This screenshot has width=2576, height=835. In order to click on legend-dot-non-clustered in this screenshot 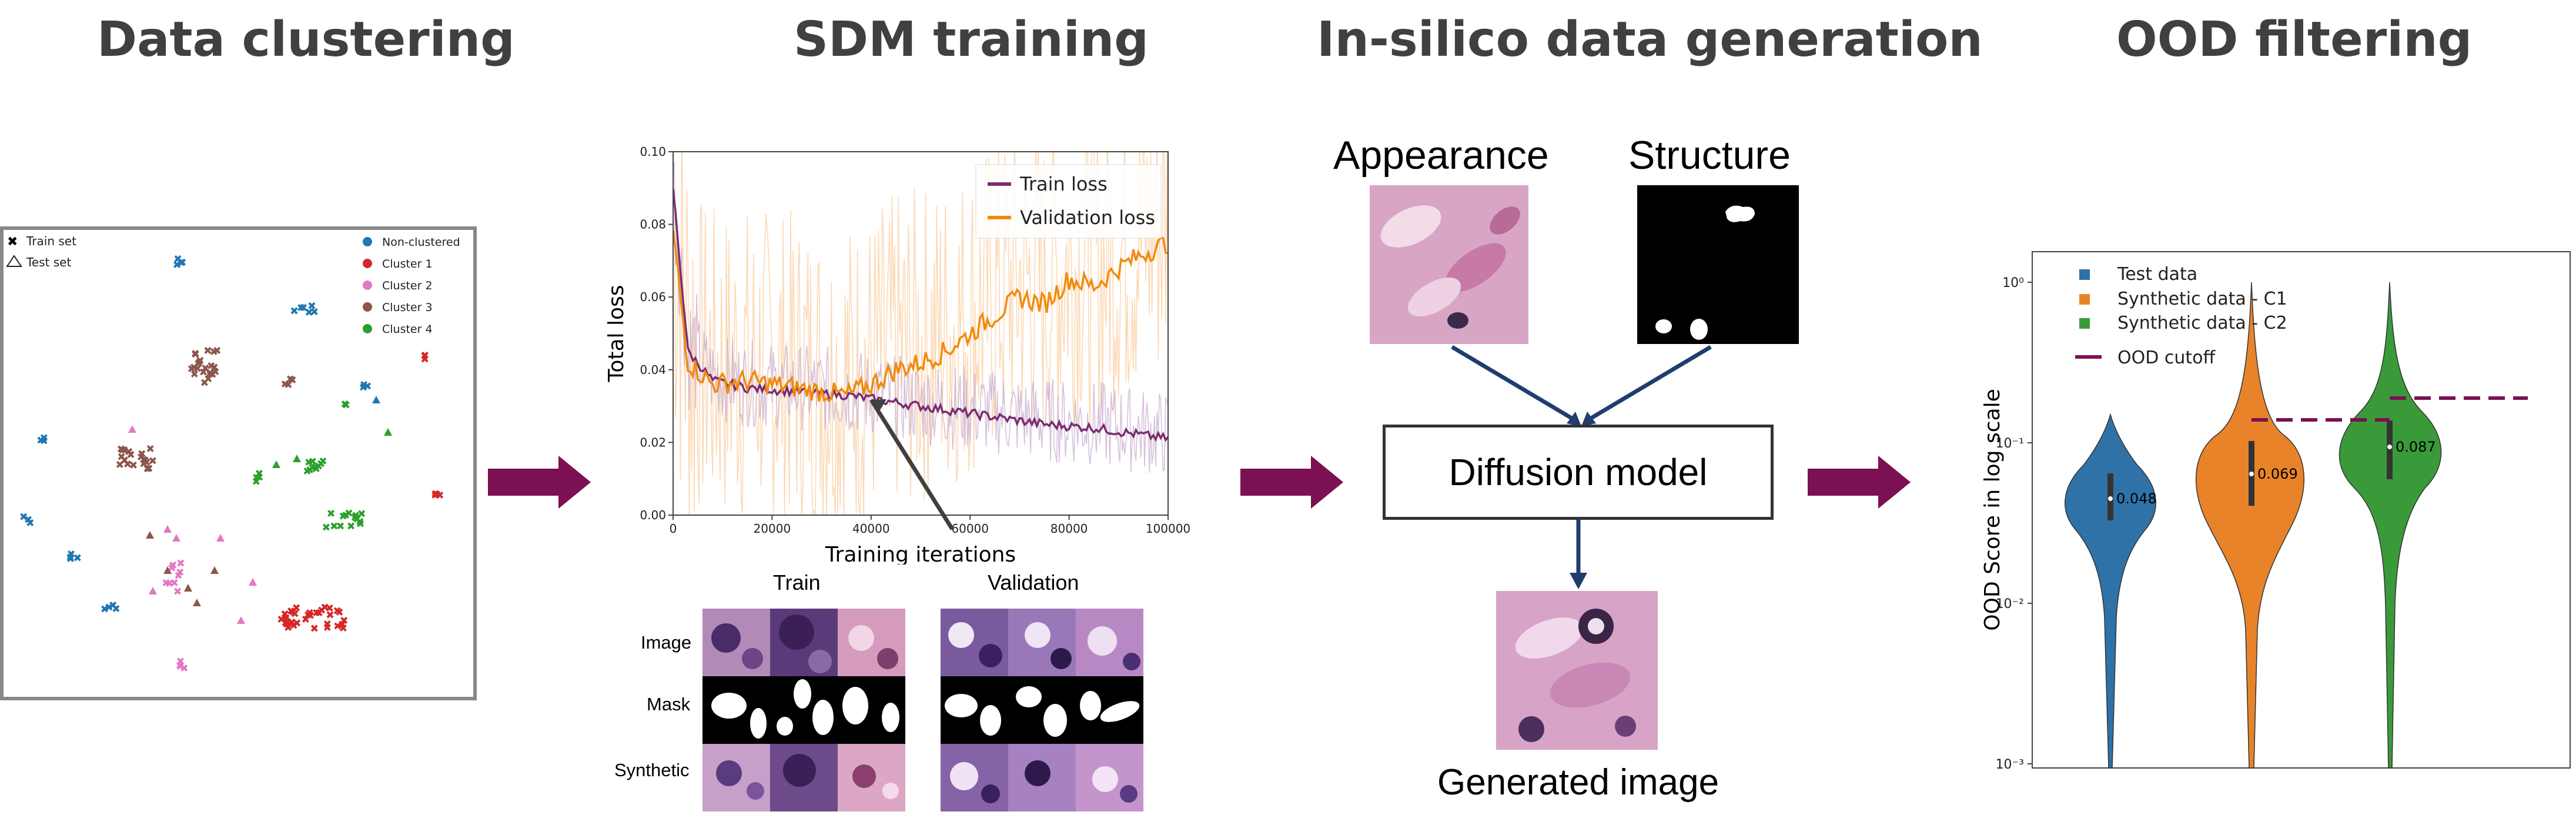, I will do `click(367, 241)`.